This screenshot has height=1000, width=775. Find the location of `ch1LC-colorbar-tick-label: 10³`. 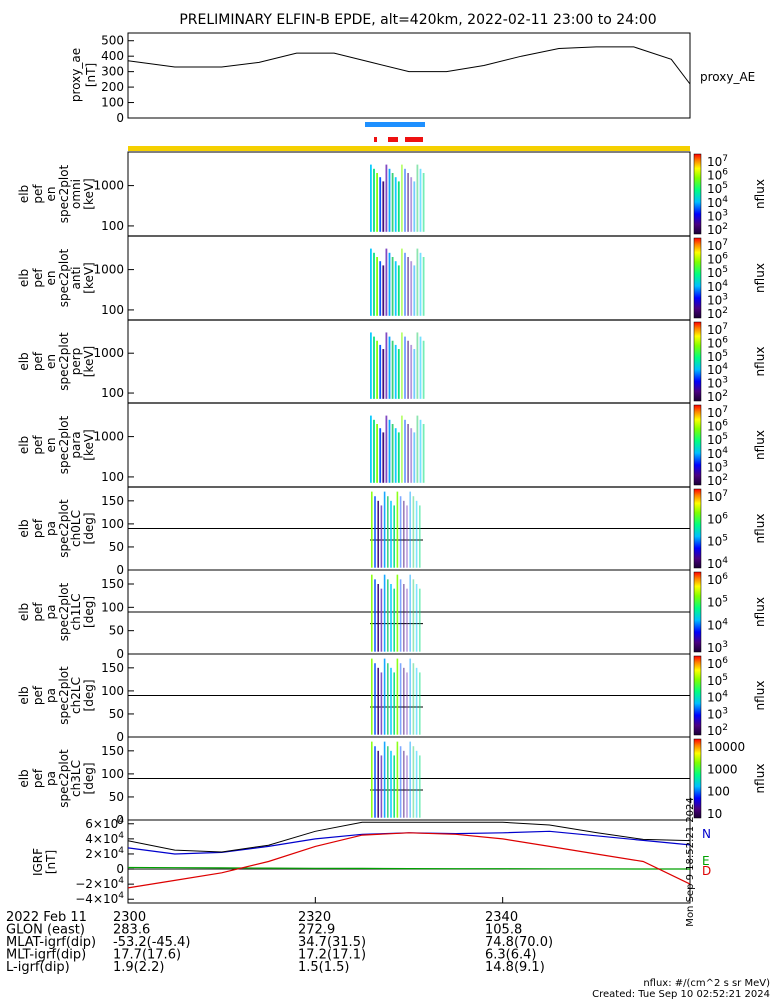

ch1LC-colorbar-tick-label: 10³ is located at coordinates (717, 647).